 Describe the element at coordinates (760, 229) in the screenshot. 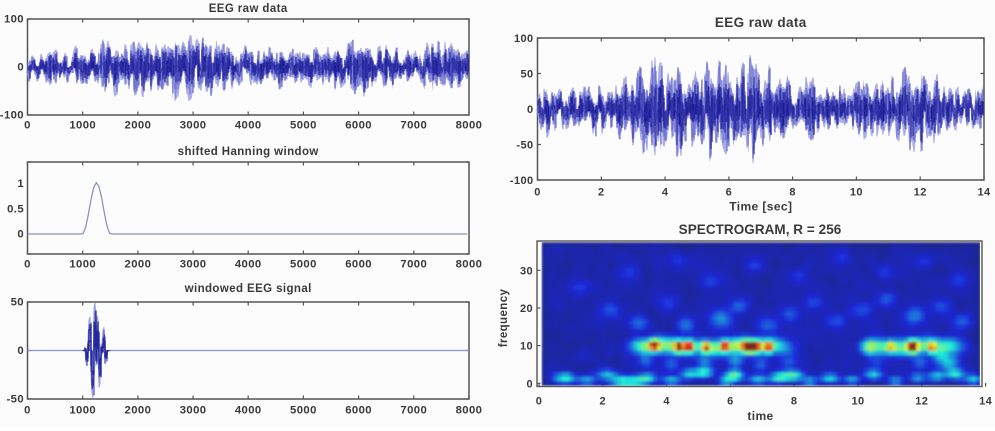

I see `svg-text: SPECTROGRAM, R = 256` at that location.